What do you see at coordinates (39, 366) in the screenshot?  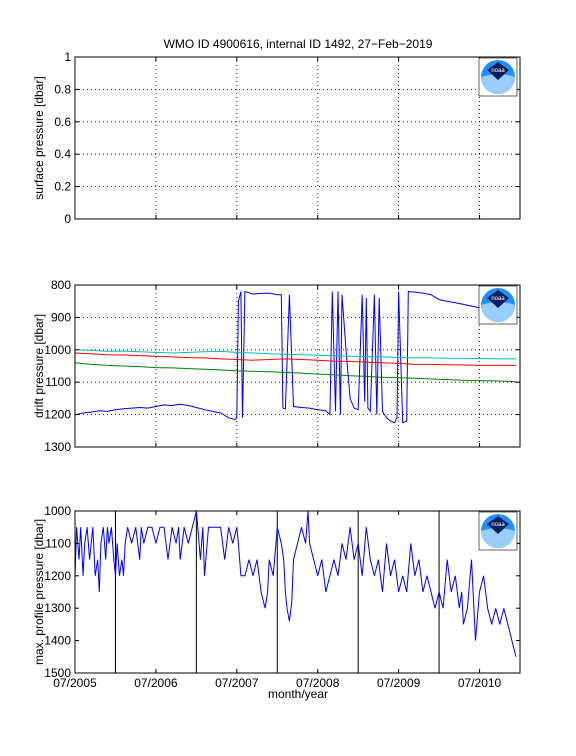 I see `y-axis-label: drift pressure [dbar]` at bounding box center [39, 366].